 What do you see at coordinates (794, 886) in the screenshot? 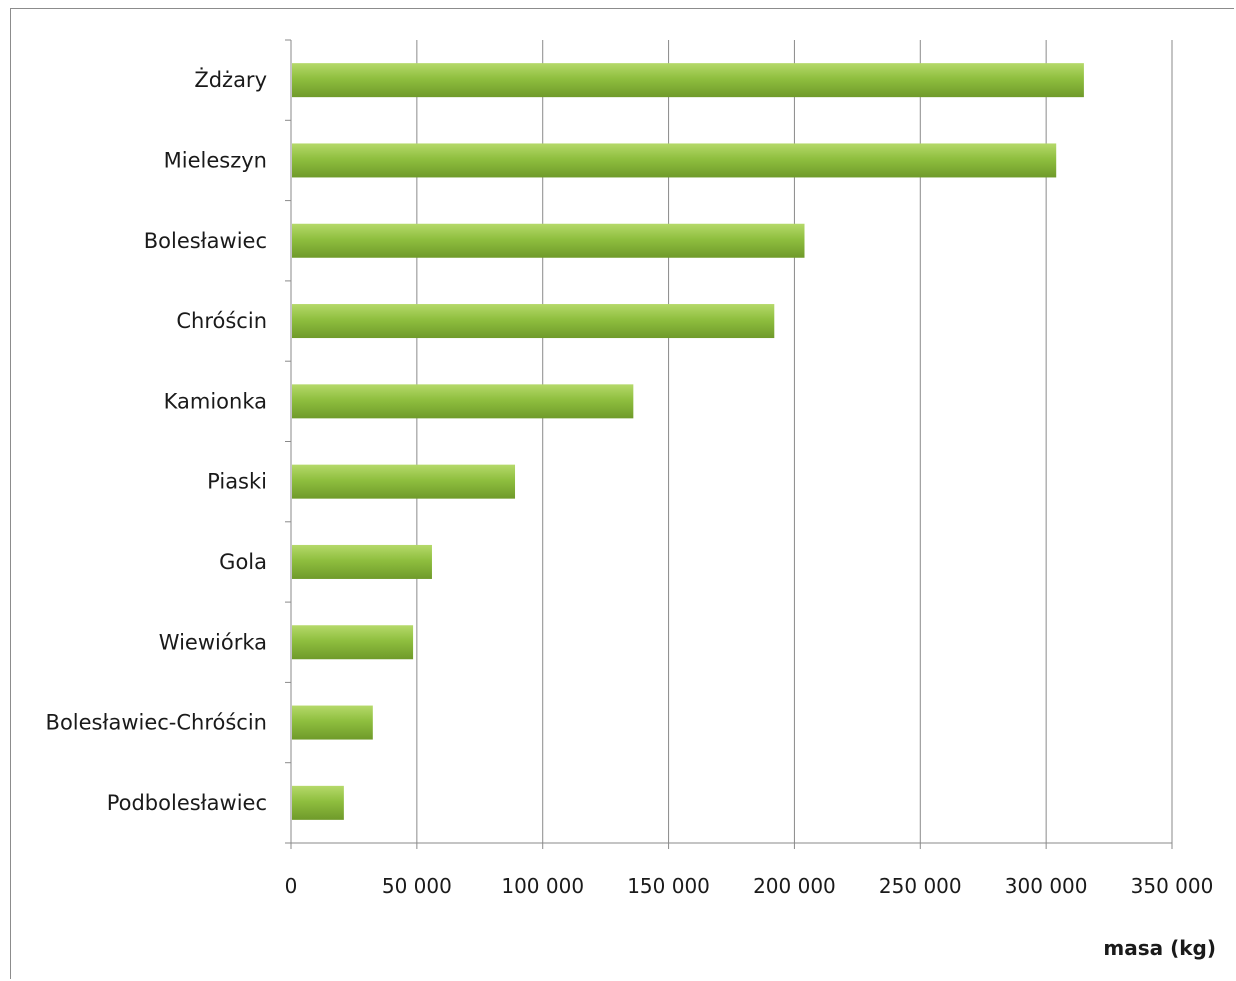
I see `x-tick-label: 200 000` at bounding box center [794, 886].